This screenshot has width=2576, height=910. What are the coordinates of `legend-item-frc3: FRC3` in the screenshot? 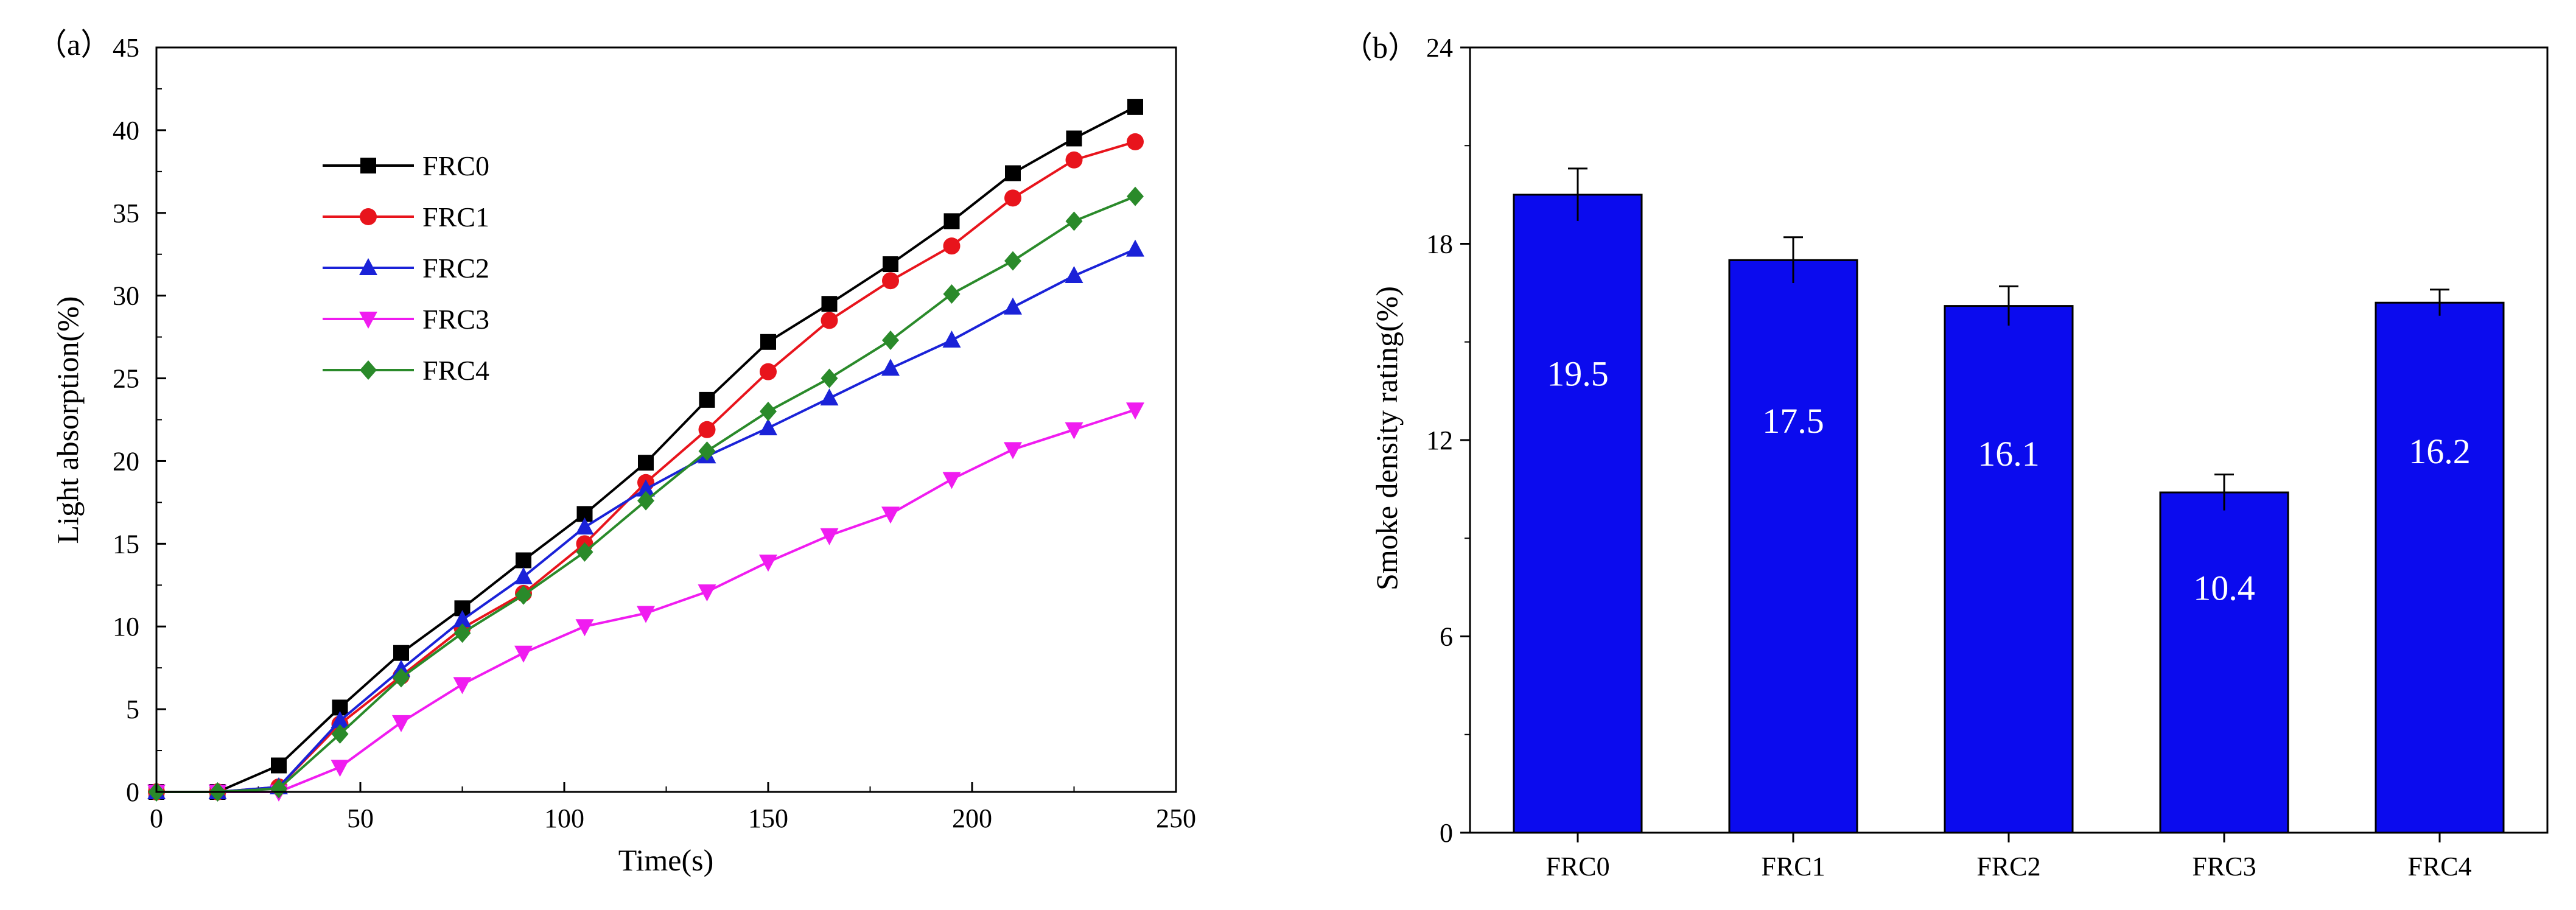 It's located at (406, 319).